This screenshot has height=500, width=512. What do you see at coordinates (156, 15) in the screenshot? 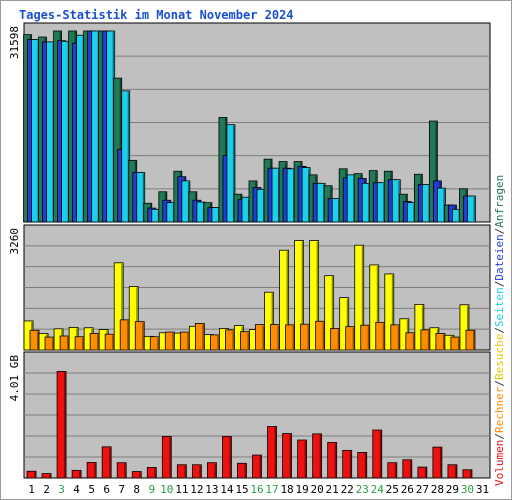
I see `chart-title: Tages-Statistik im Monat November 2024` at bounding box center [156, 15].